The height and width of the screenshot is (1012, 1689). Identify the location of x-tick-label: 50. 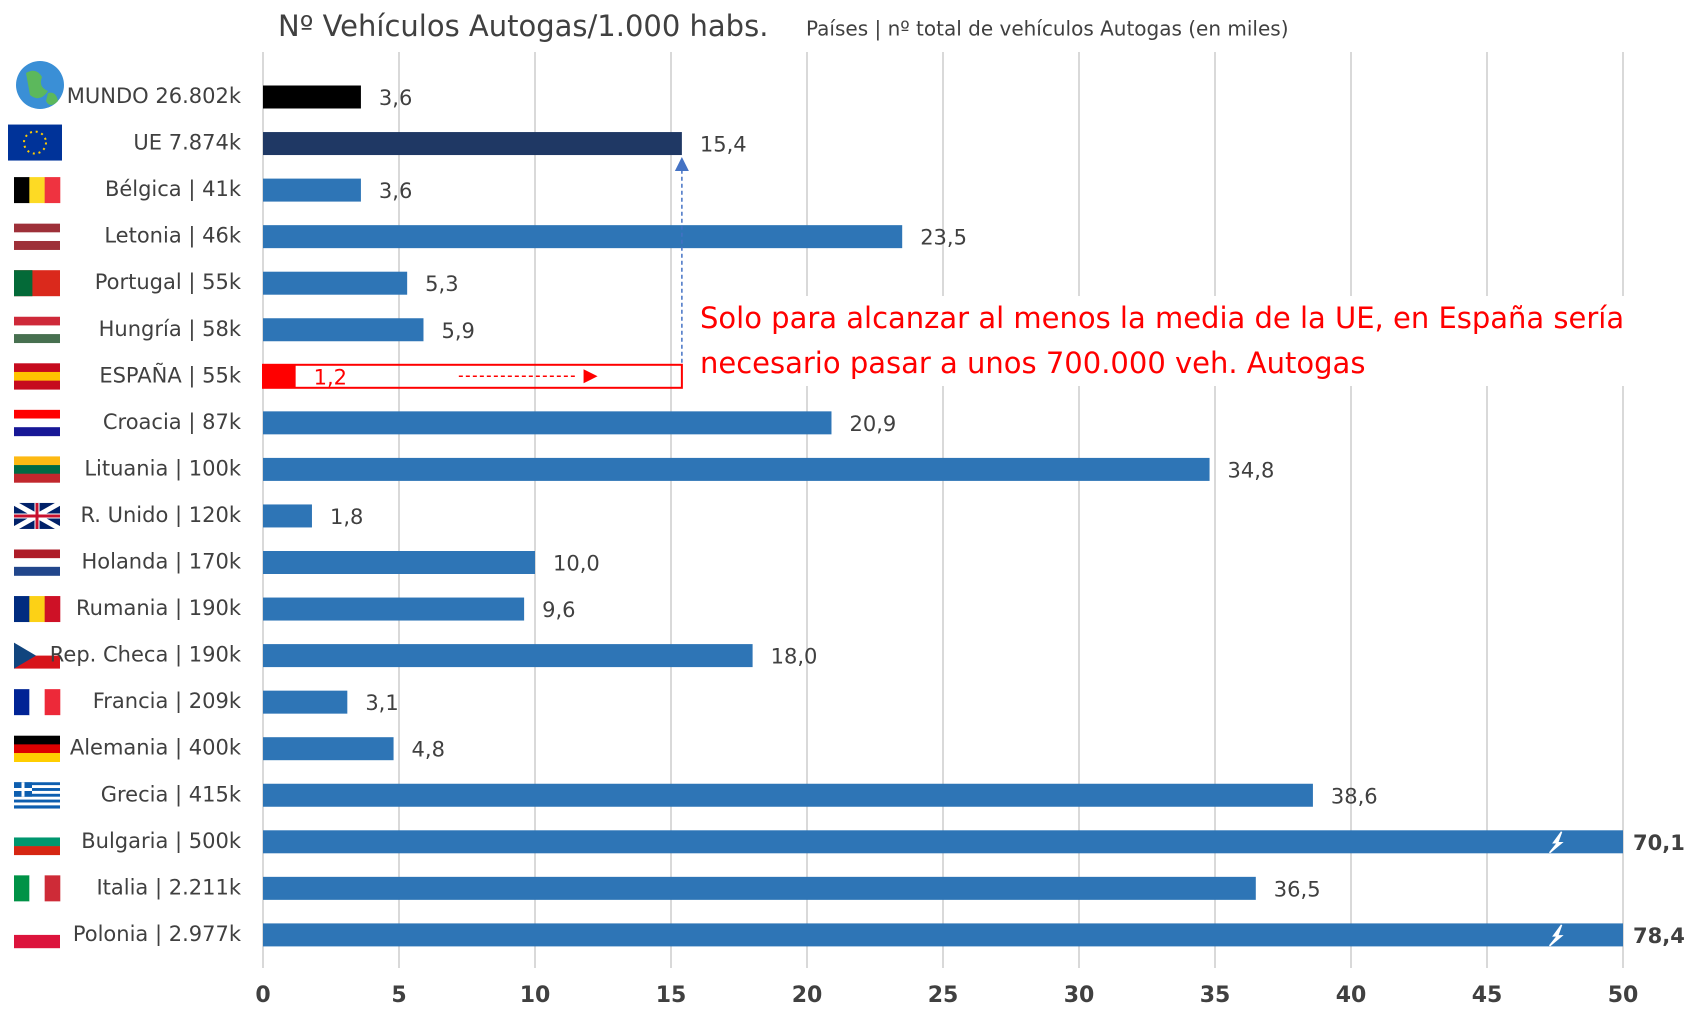
(1623, 995).